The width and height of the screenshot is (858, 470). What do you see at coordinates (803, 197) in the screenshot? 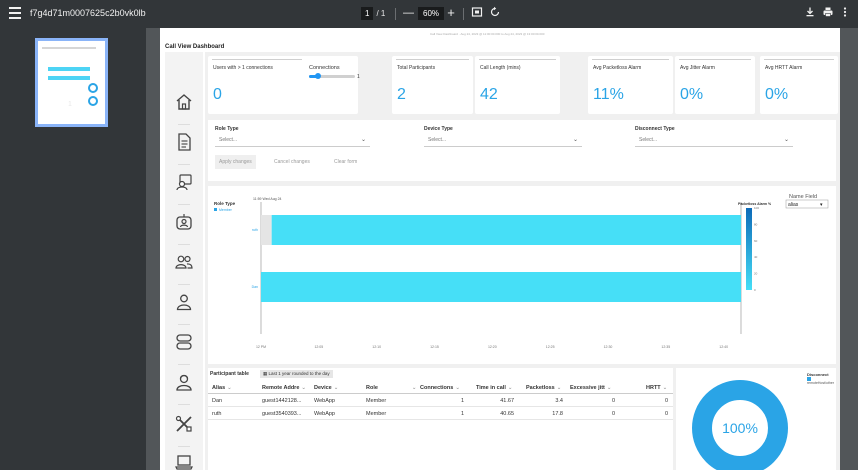
I see `name-field-label: Name Field` at bounding box center [803, 197].